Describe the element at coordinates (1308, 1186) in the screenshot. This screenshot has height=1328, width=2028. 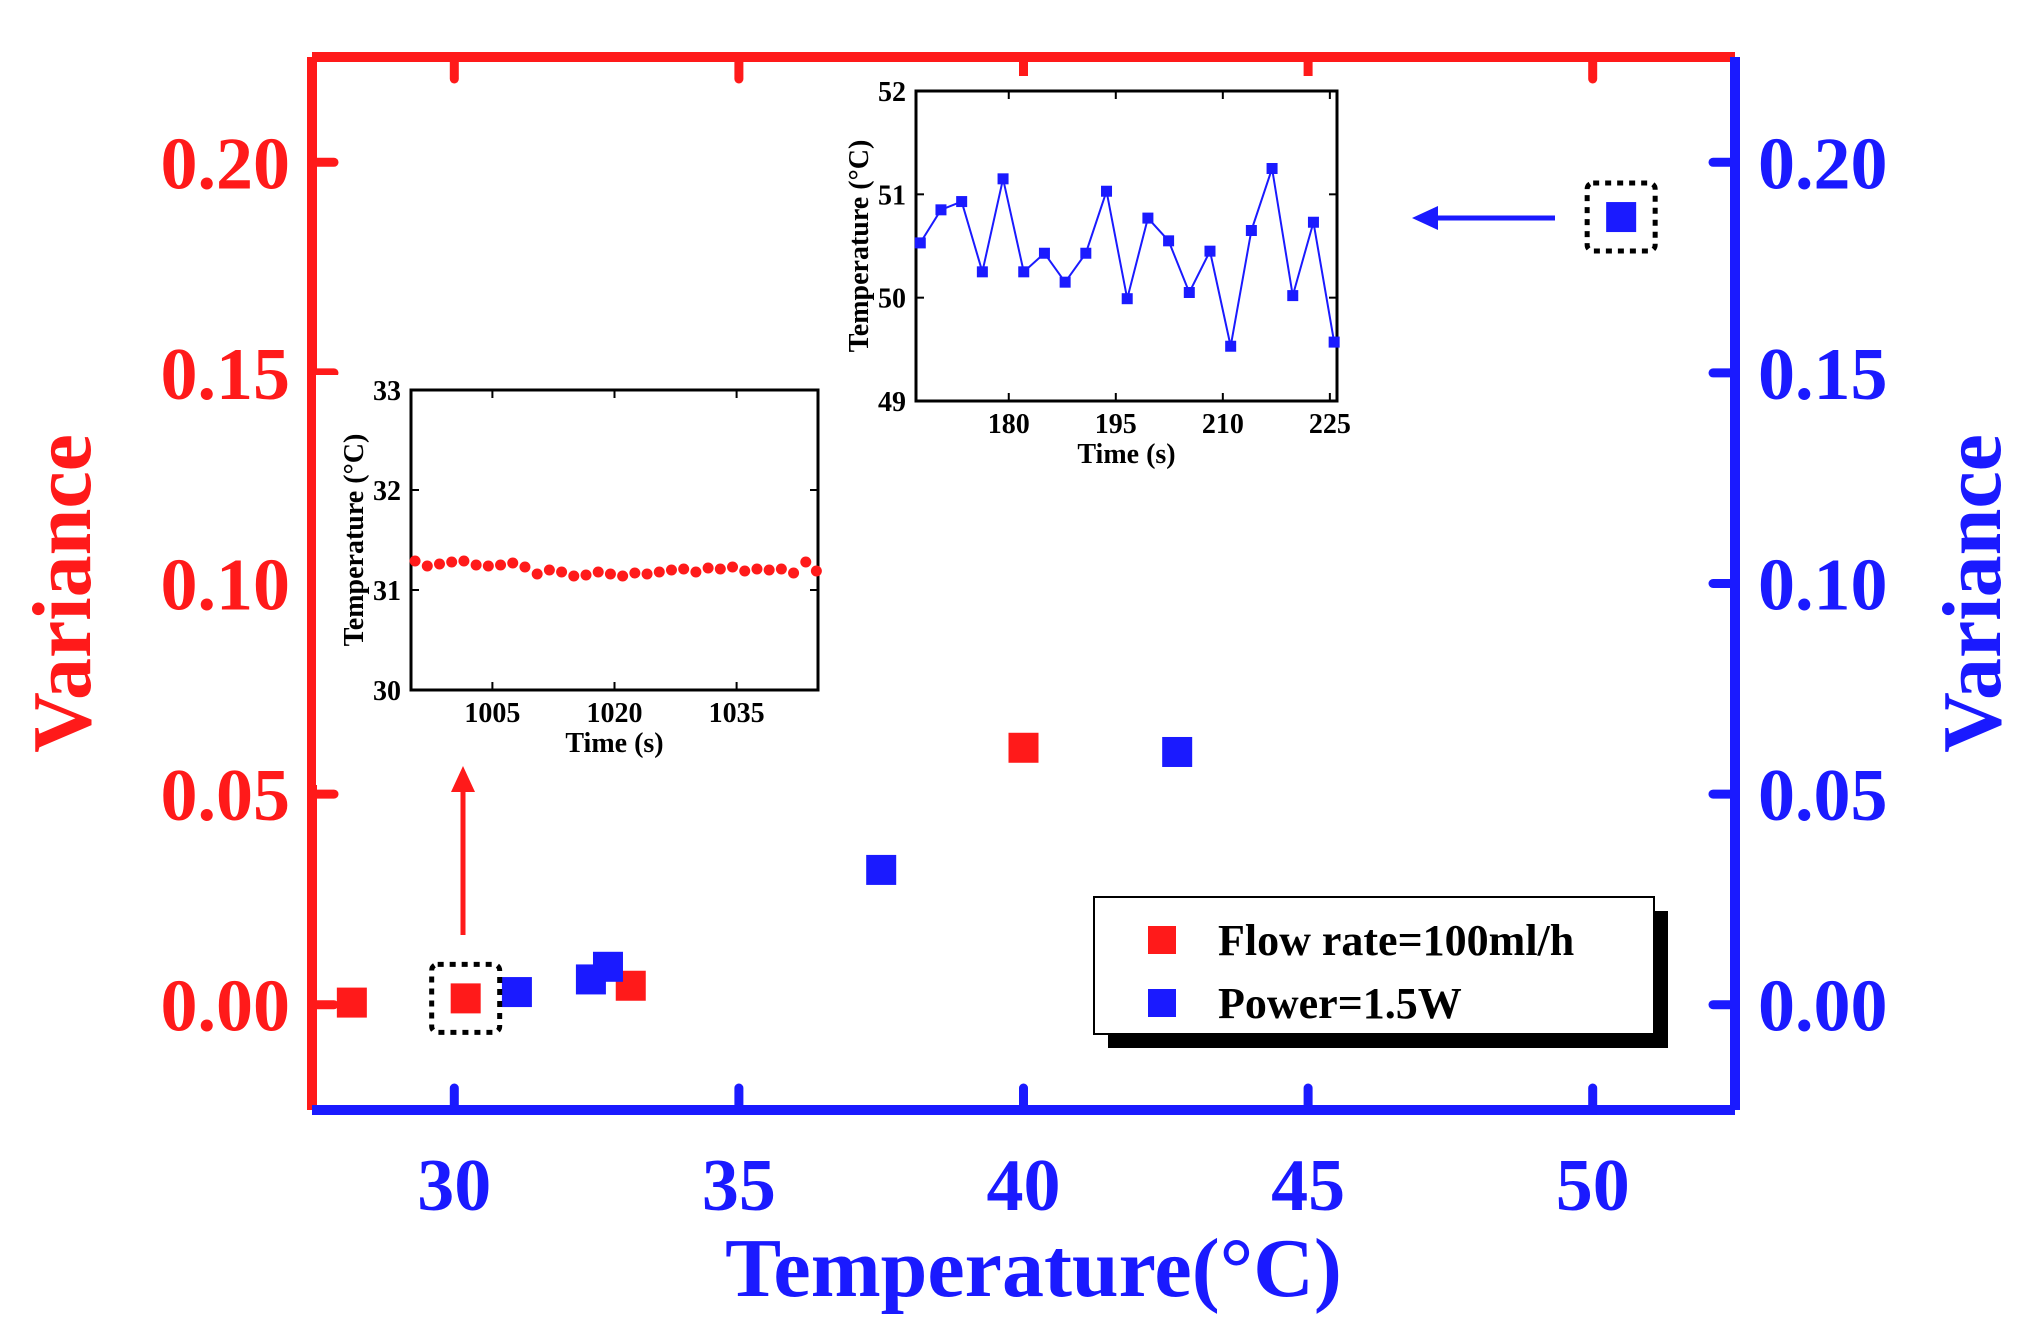
I see `x-tick-label: 45` at that location.